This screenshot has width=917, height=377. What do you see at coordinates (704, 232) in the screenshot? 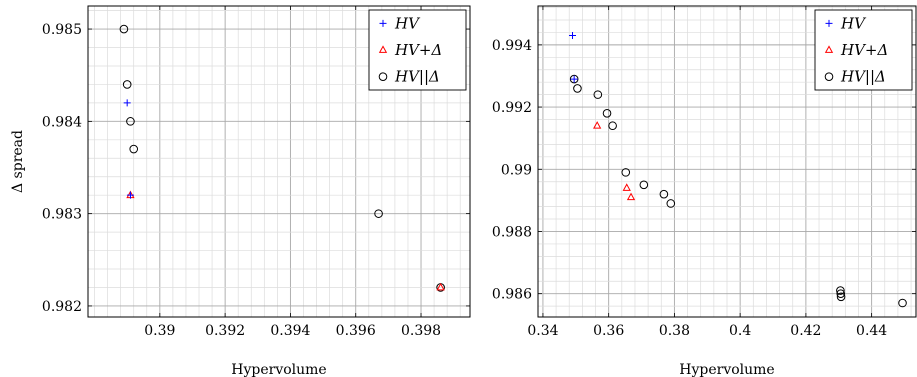
I see `y-tick: 0.988` at bounding box center [704, 232].